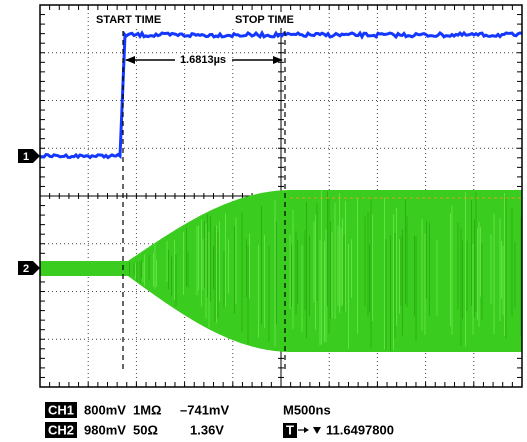  What do you see at coordinates (147, 409) in the screenshot?
I see `ch1-impedance: 1MΩ` at bounding box center [147, 409].